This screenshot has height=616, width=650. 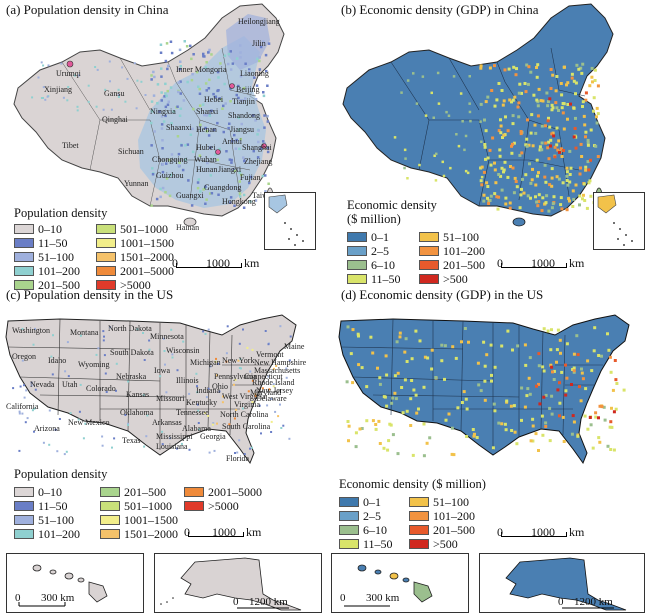 What do you see at coordinates (139, 534) in the screenshot?
I see `panel-c-legend-entry: 1501–2000` at bounding box center [139, 534].